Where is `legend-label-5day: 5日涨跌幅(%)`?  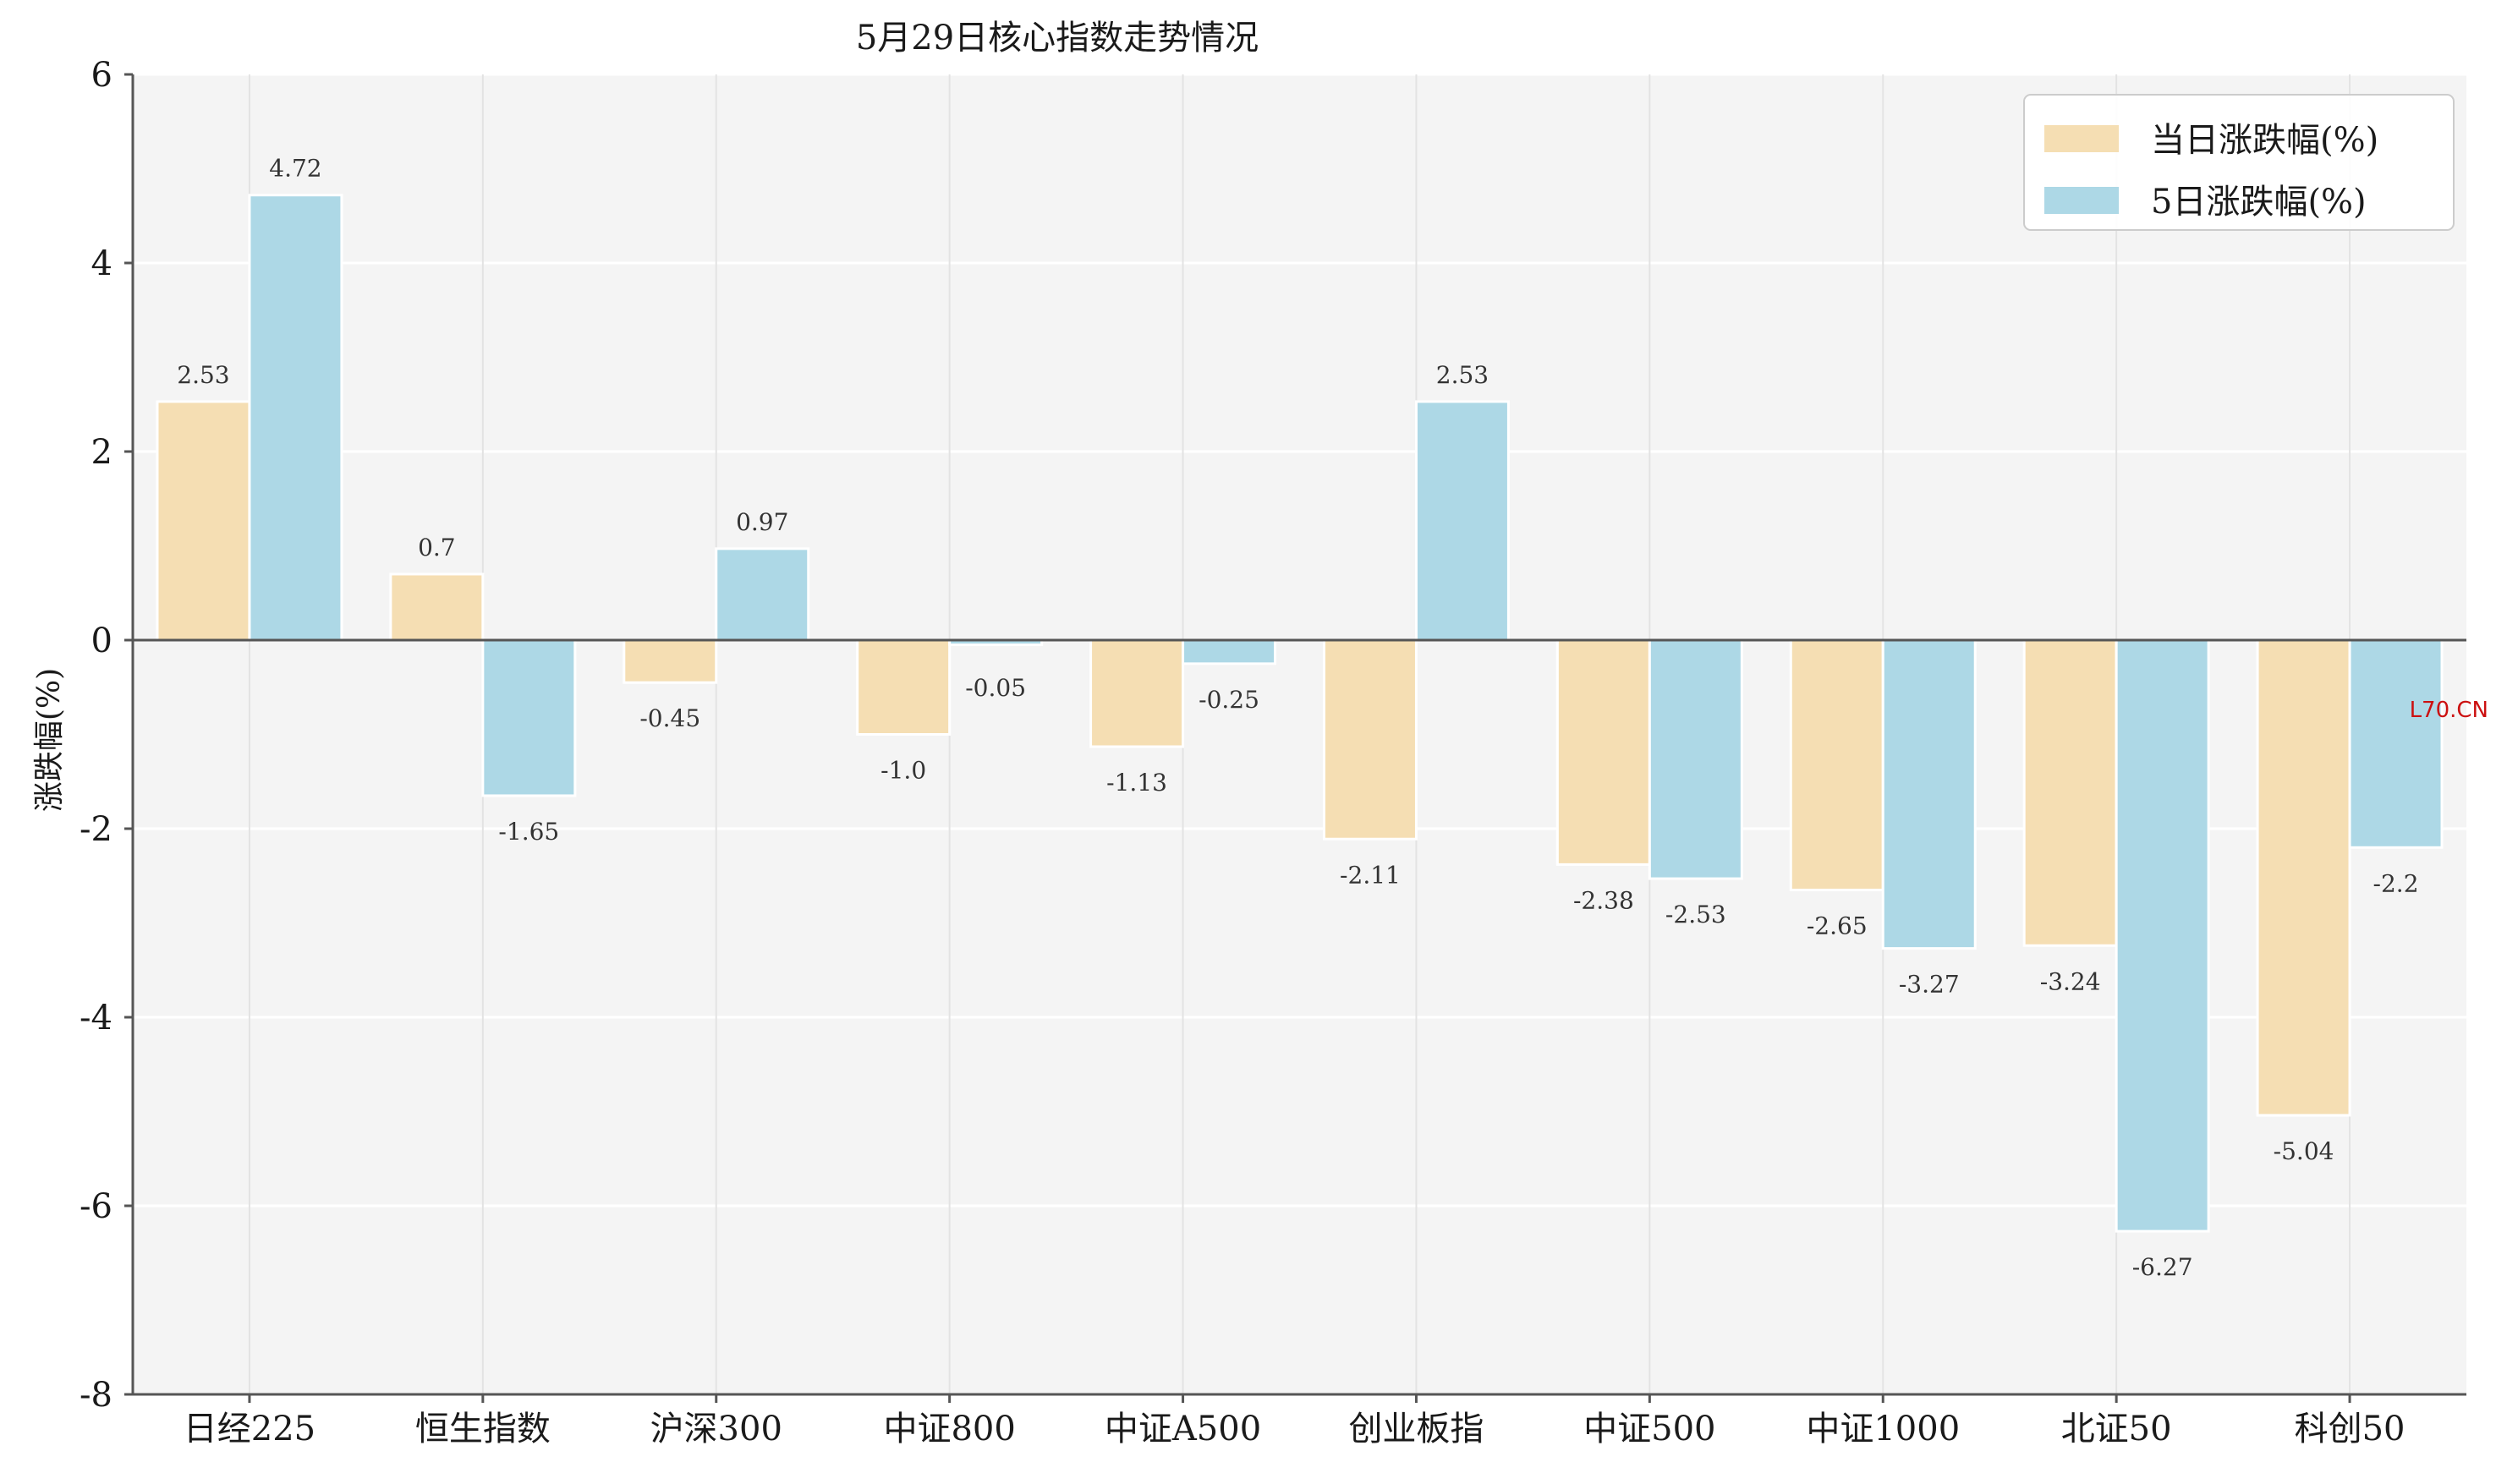
legend-label-5day: 5日涨跌幅(%) is located at coordinates (2259, 202).